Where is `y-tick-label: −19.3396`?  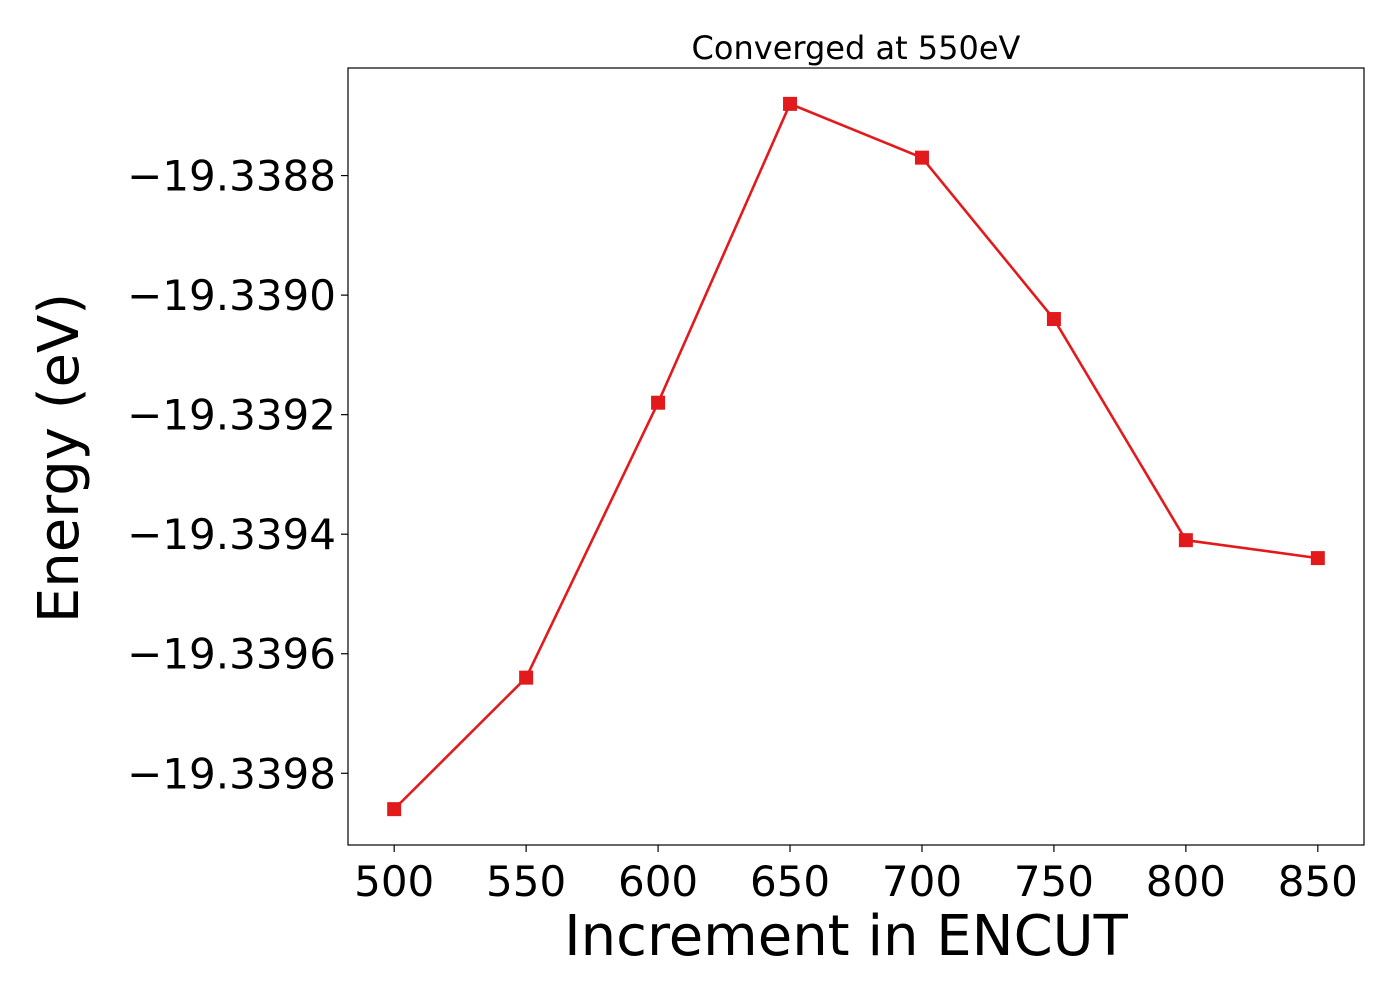 y-tick-label: −19.3396 is located at coordinates (231, 654).